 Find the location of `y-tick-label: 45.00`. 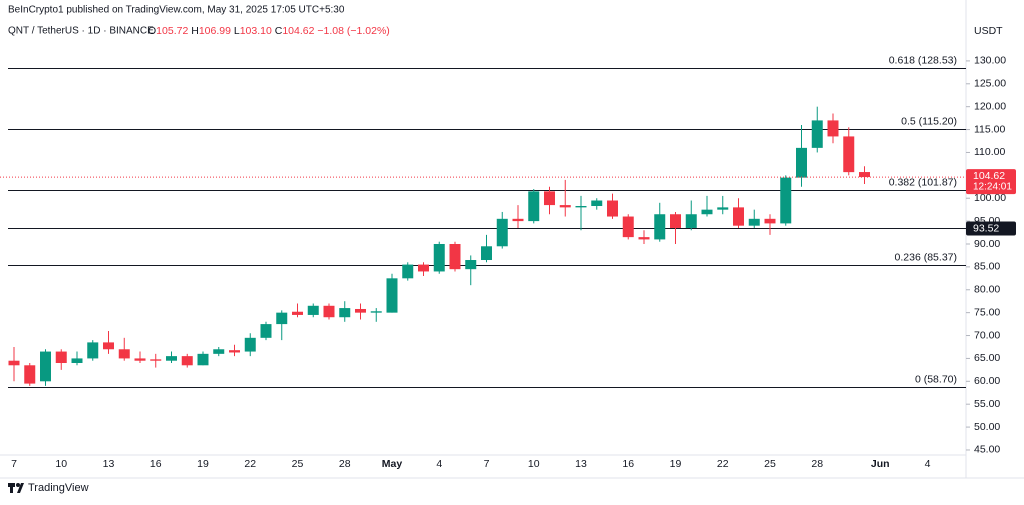

y-tick-label: 45.00 is located at coordinates (987, 450).